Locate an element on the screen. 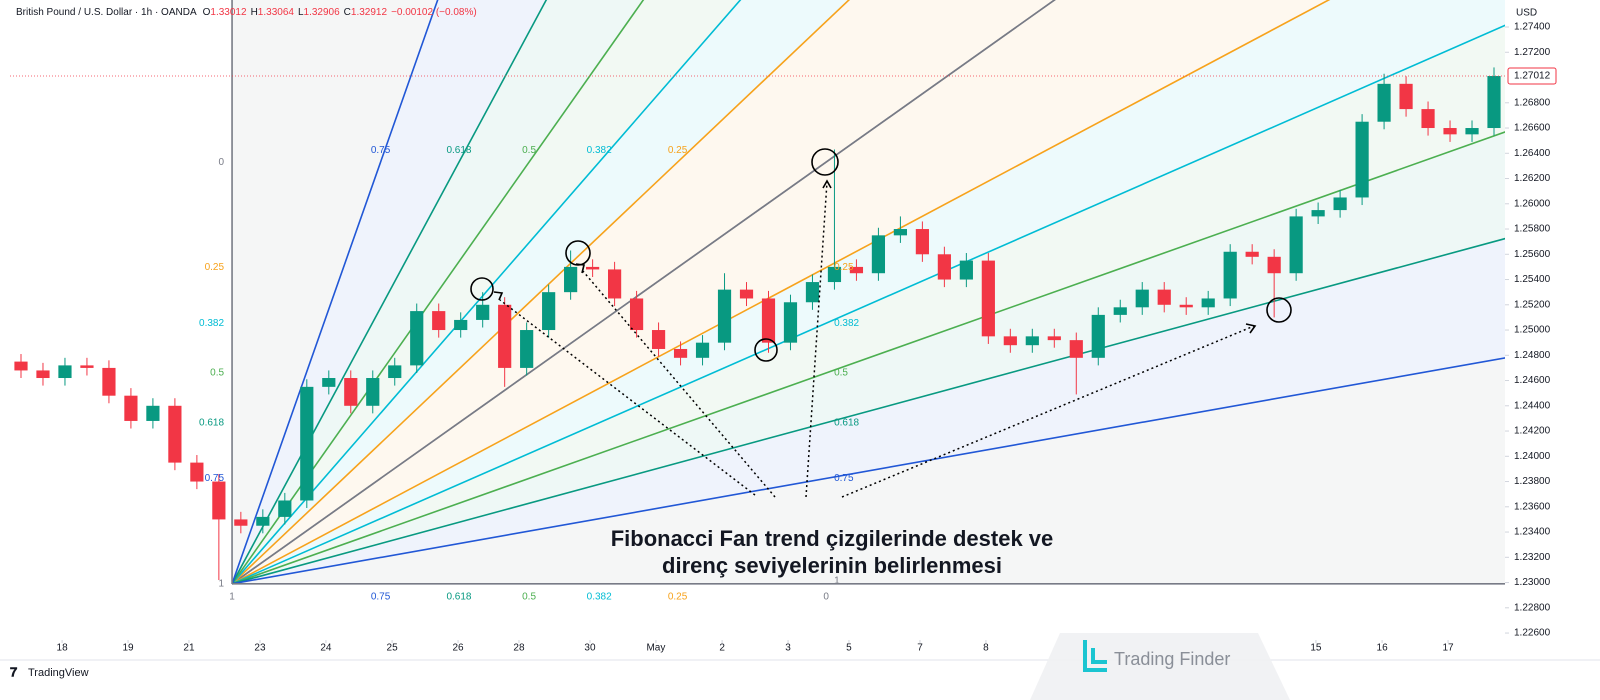 The image size is (1600, 700). y-tick-label: 1.24600 is located at coordinates (1532, 380).